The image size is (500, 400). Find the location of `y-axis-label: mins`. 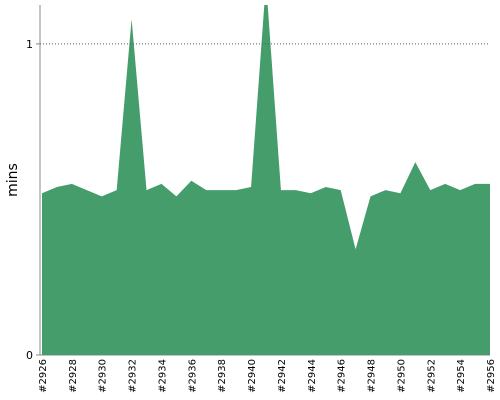

y-axis-label: mins is located at coordinates (13, 180).